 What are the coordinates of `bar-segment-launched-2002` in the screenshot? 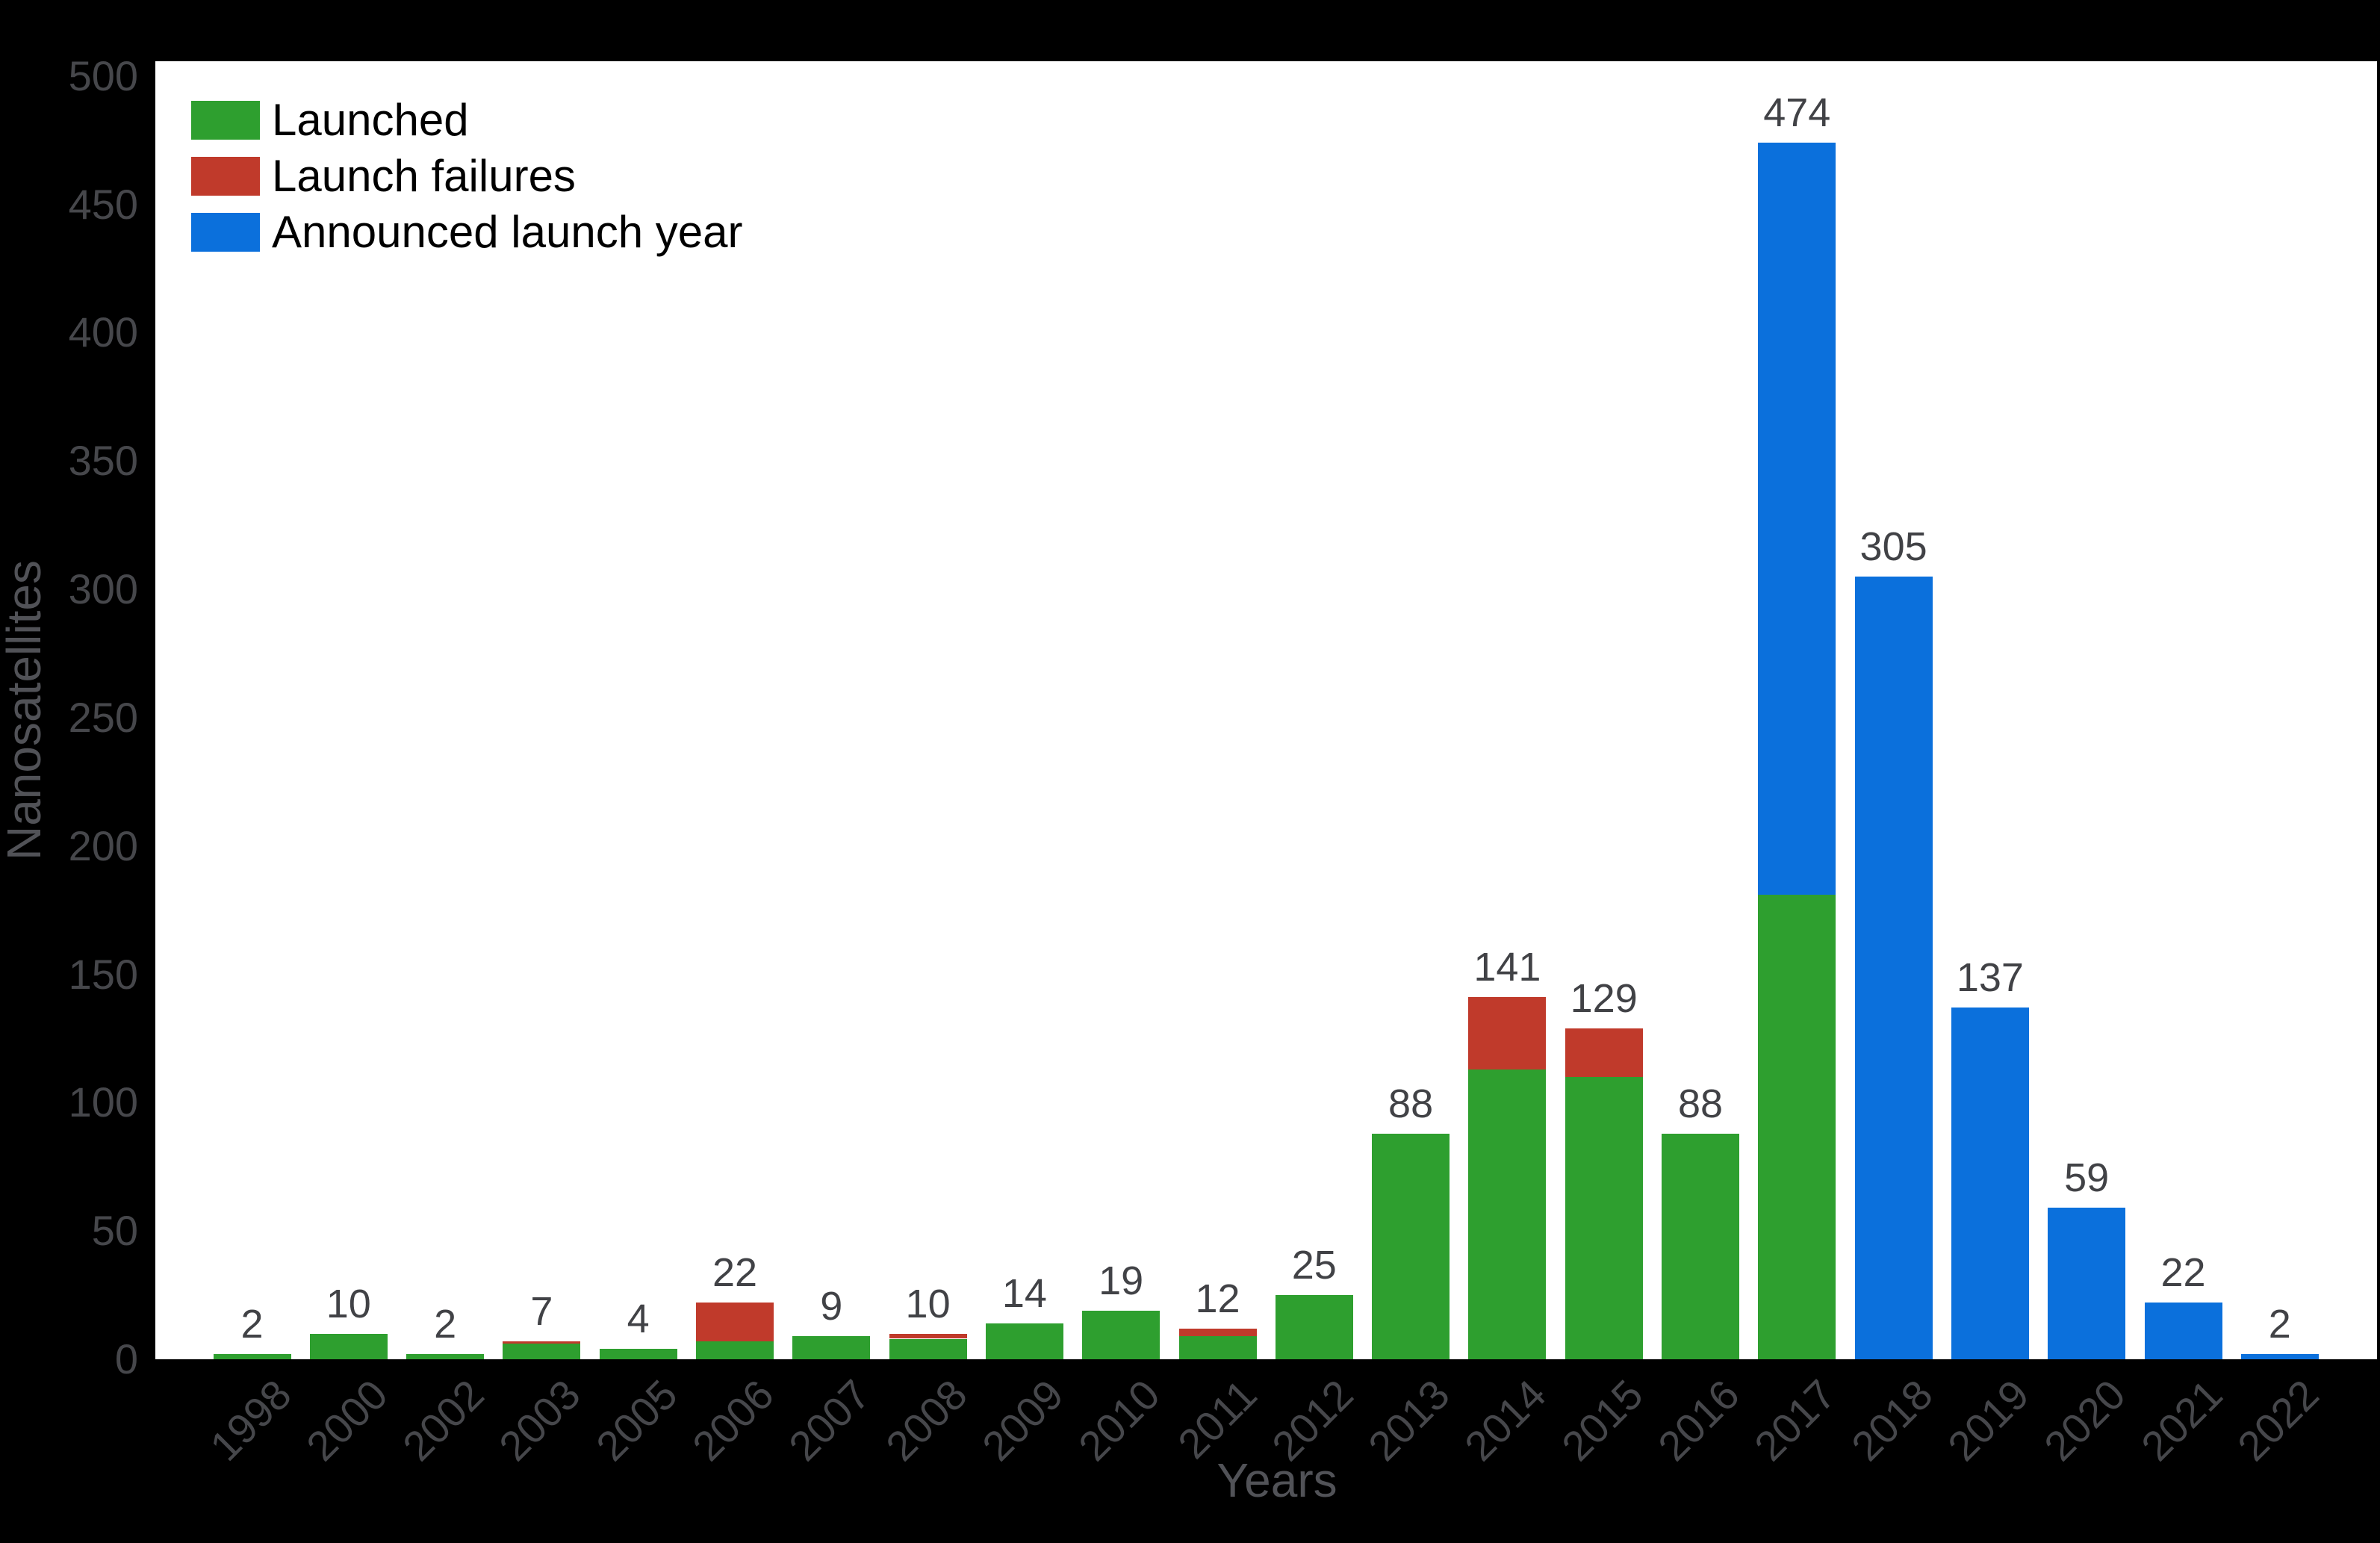 It's located at (445, 1356).